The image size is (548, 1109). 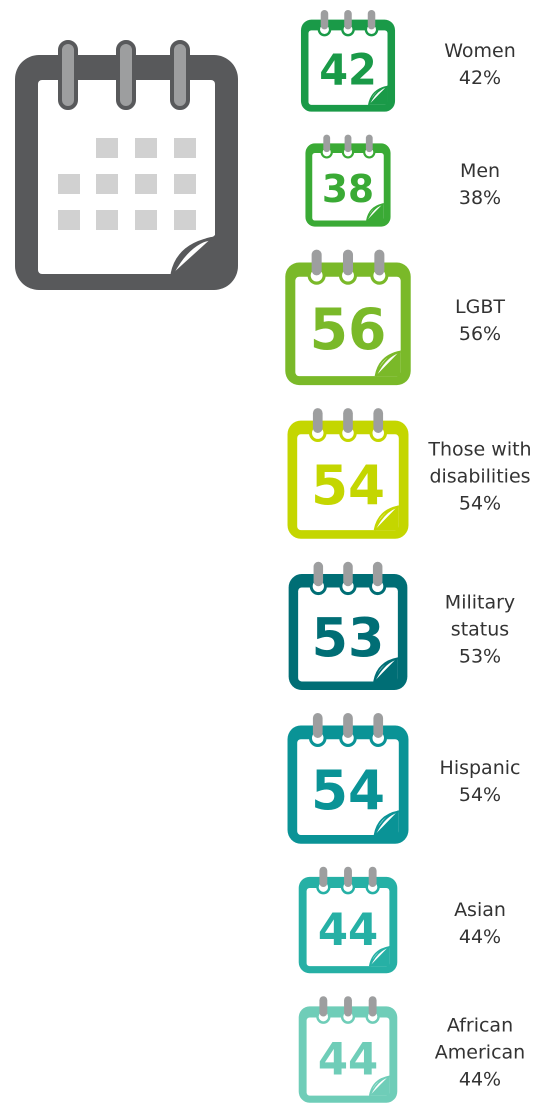 I want to click on label-block: Hispanic 54%, so click(x=480, y=782).